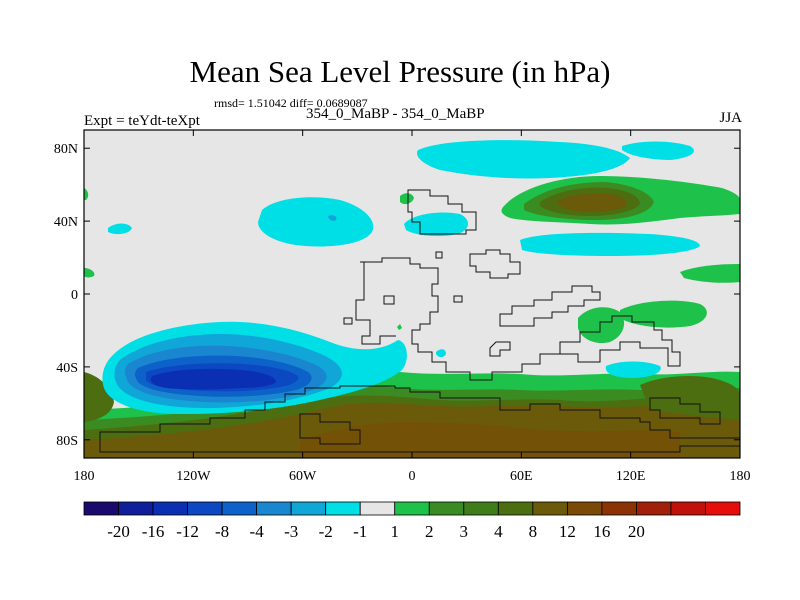 The image size is (800, 600). Describe the element at coordinates (291, 531) in the screenshot. I see `colorbar-label: -3` at that location.